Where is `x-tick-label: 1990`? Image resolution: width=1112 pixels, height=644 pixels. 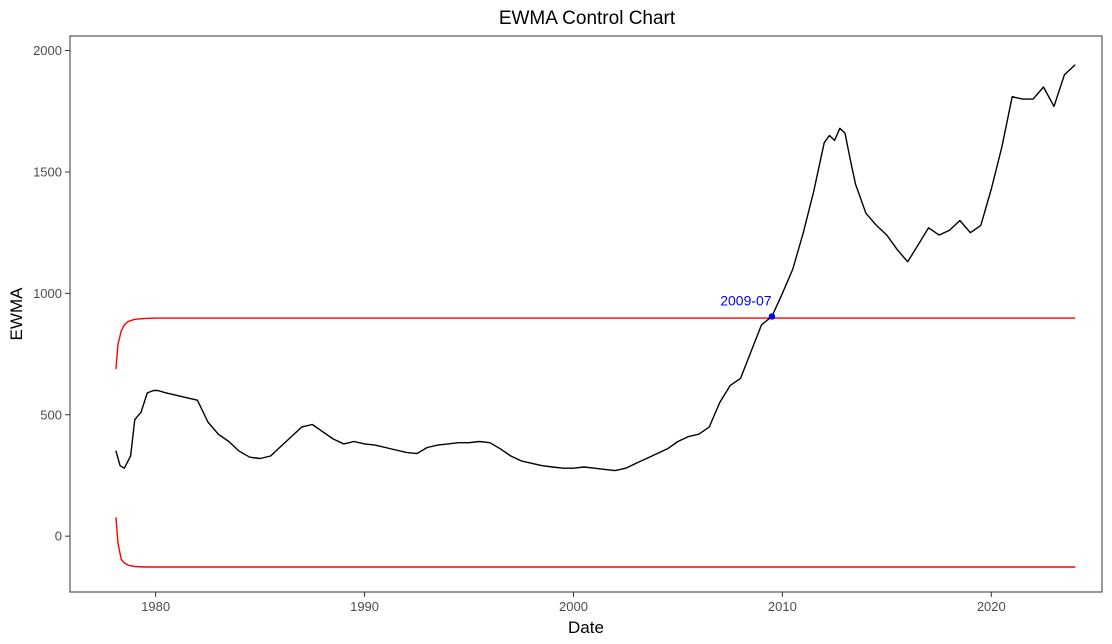 x-tick-label: 1990 is located at coordinates (364, 606).